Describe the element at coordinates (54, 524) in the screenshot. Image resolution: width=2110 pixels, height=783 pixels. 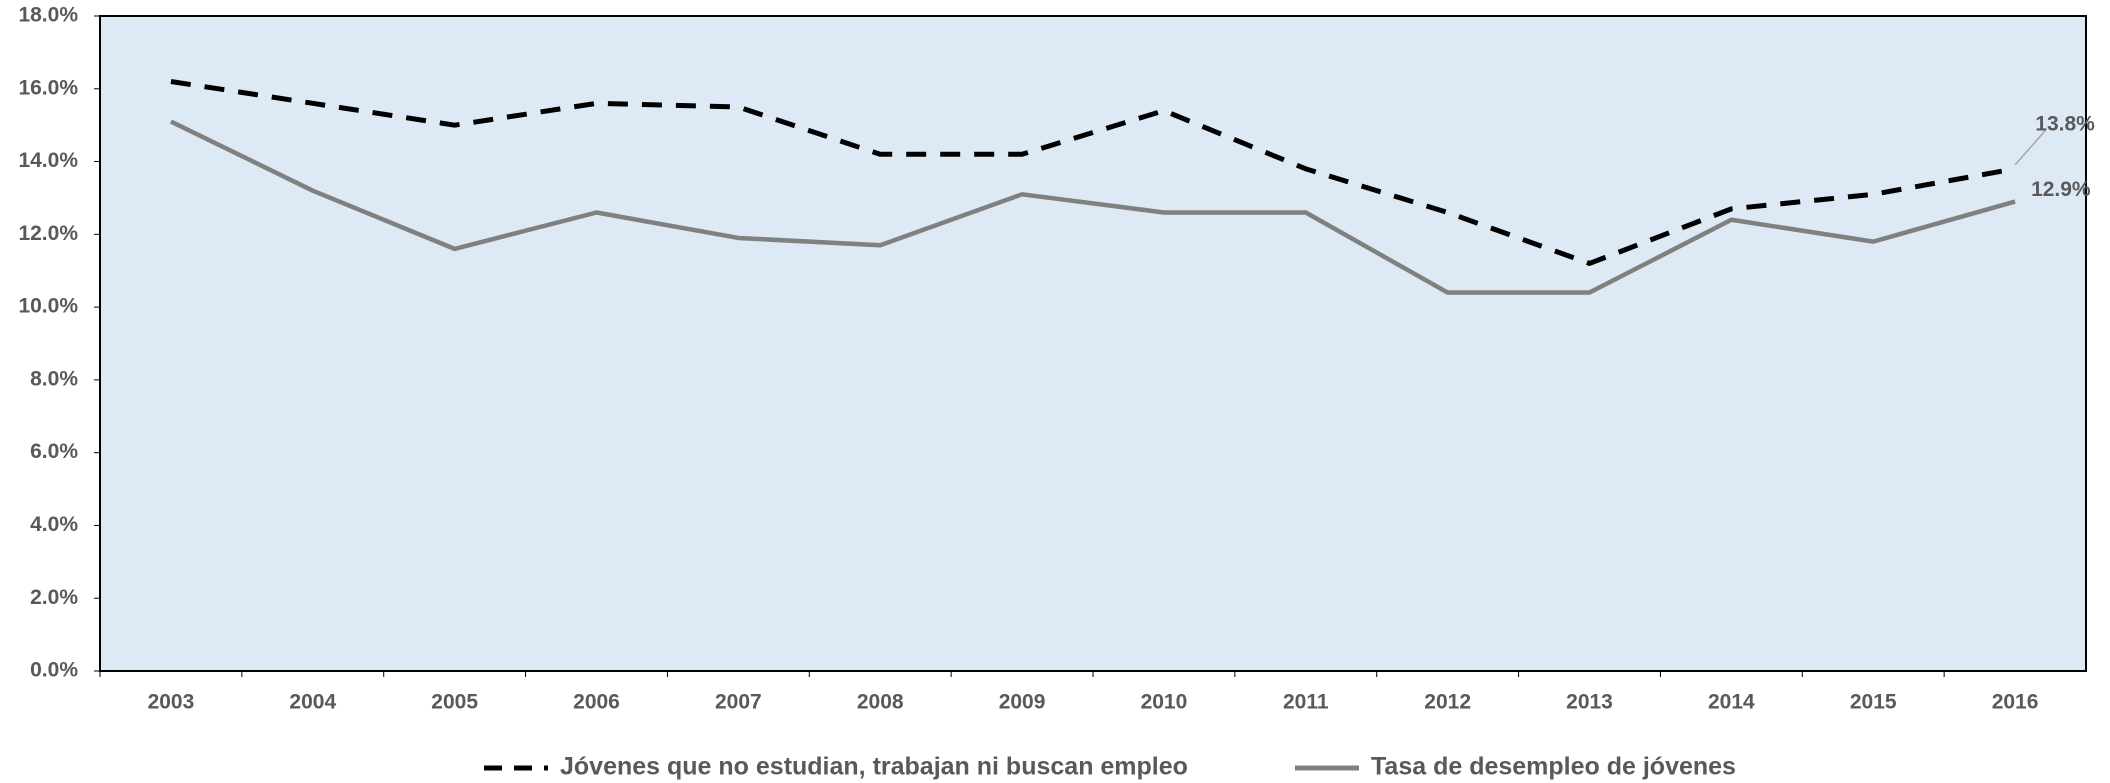
I see `y-tick-label: 4.0%` at that location.